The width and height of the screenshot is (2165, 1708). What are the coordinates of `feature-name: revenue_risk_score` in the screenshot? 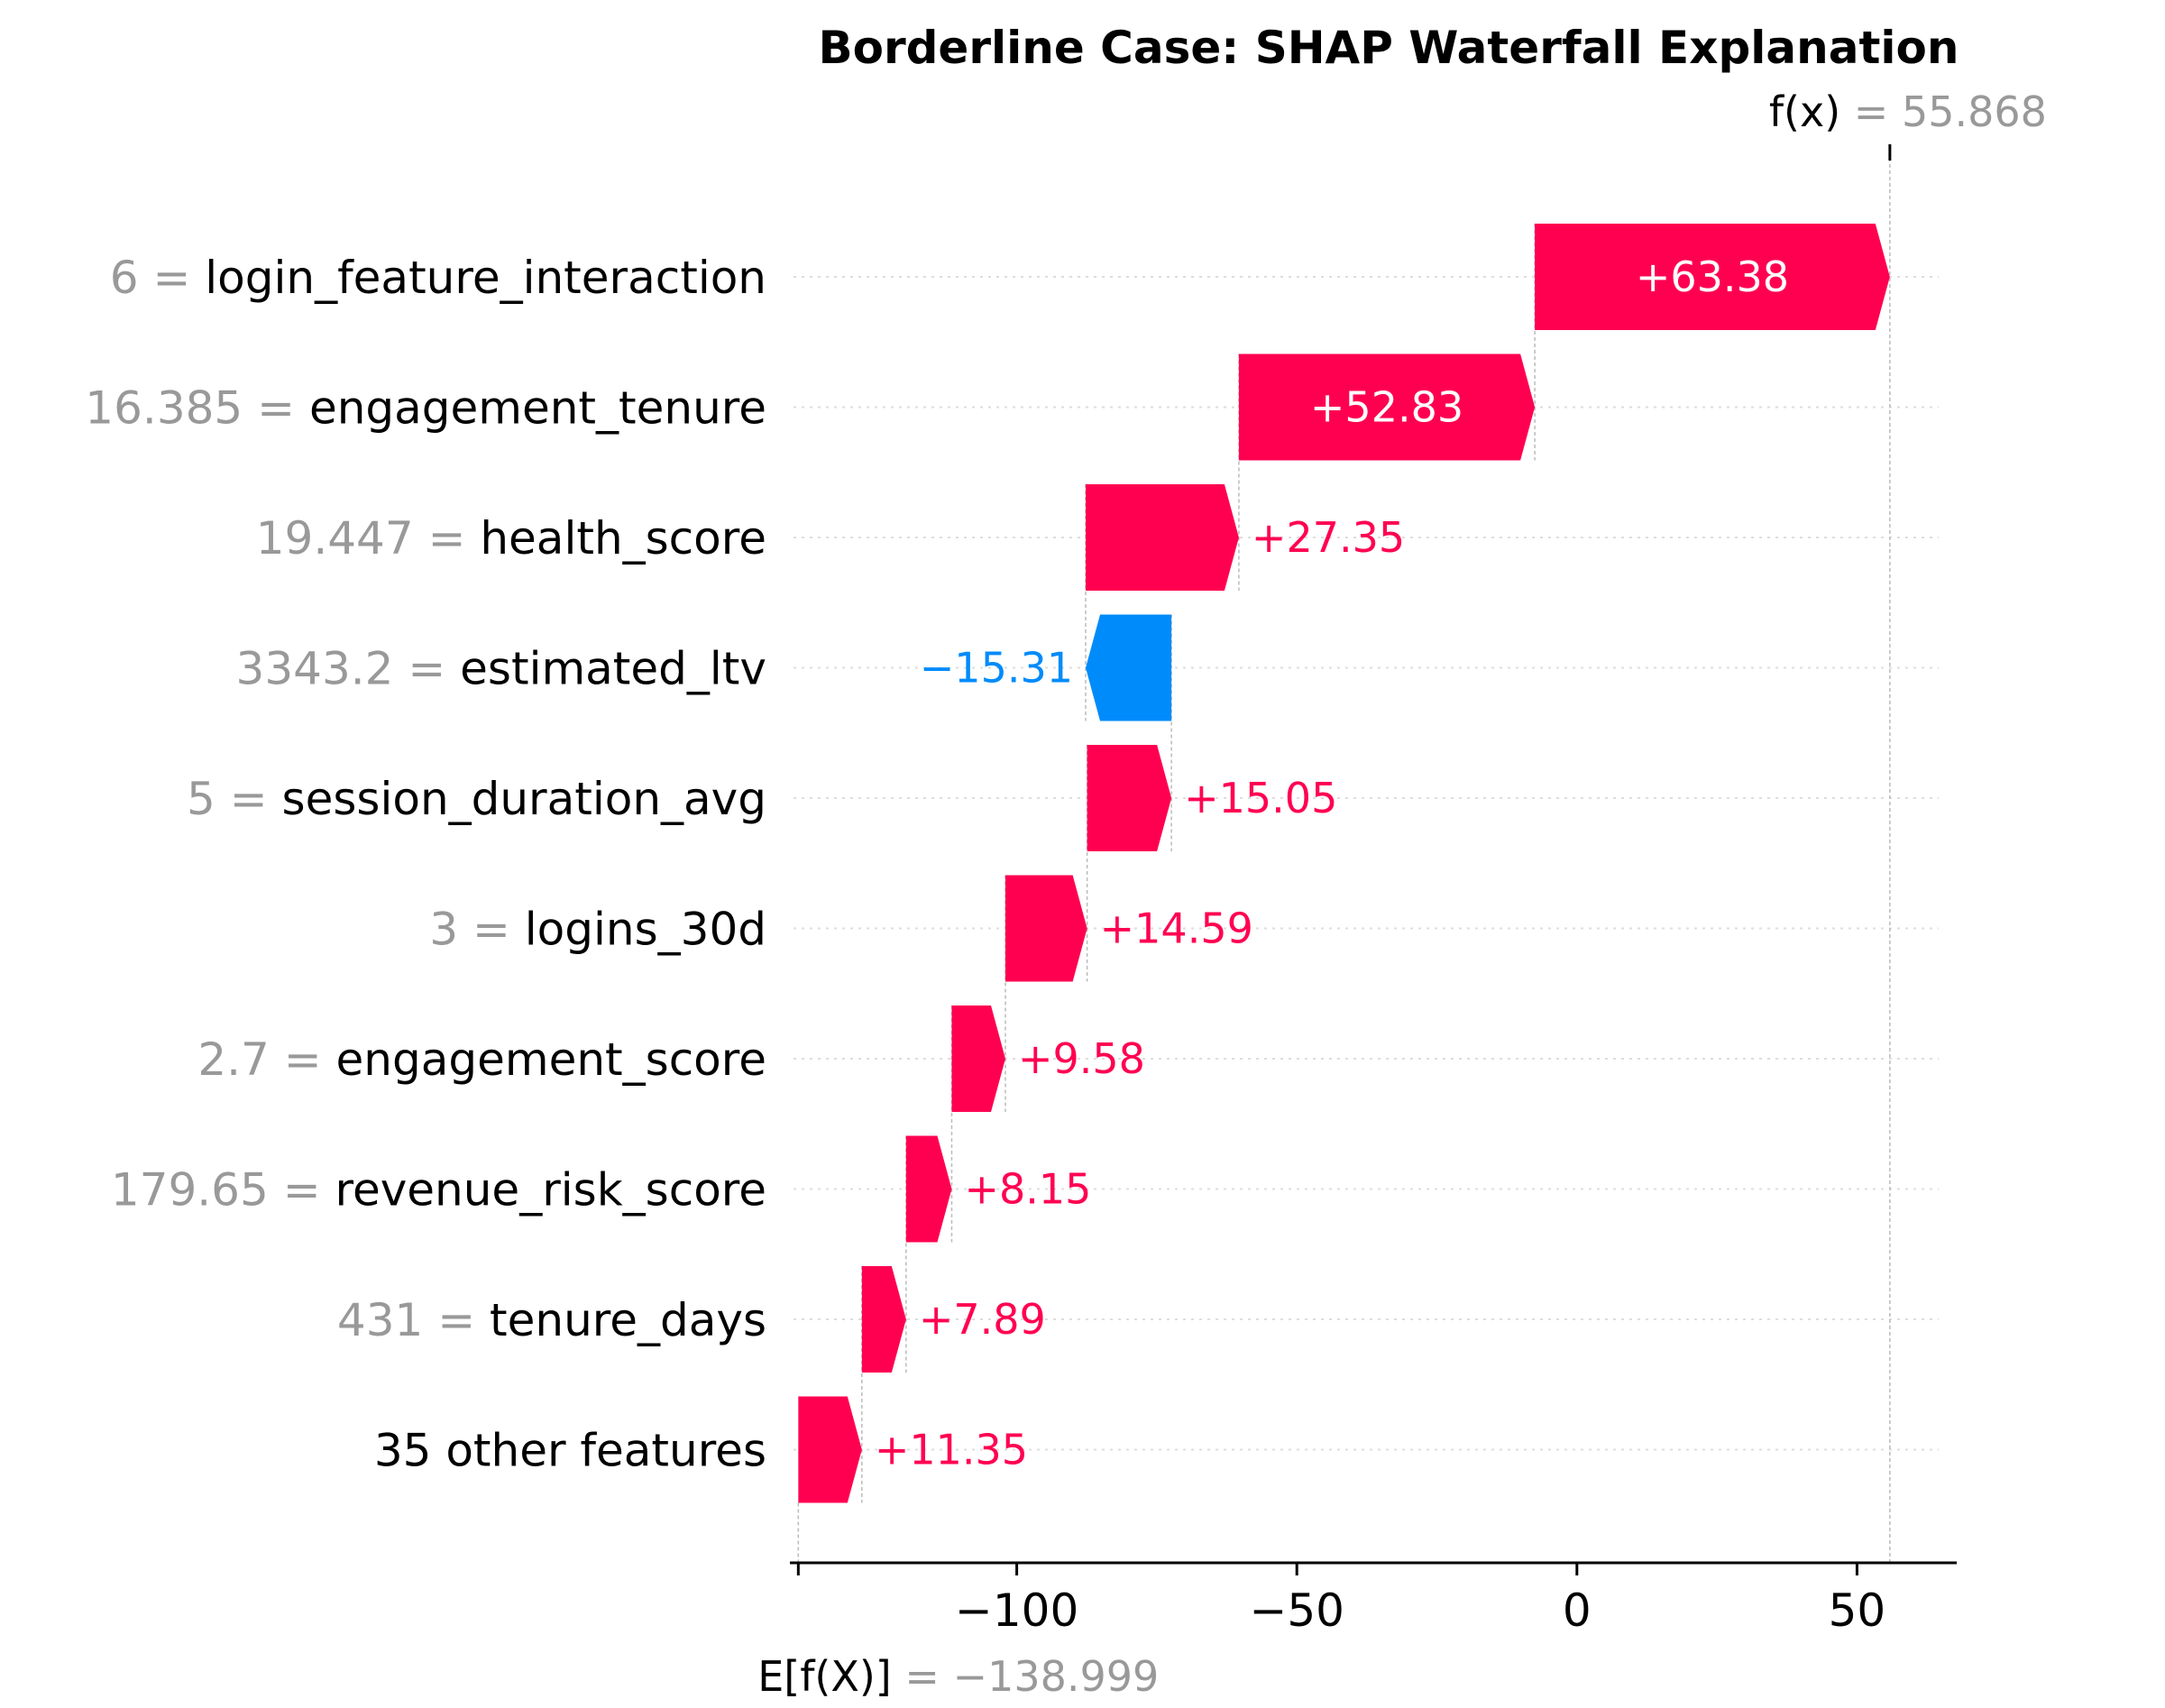 It's located at (550, 1190).